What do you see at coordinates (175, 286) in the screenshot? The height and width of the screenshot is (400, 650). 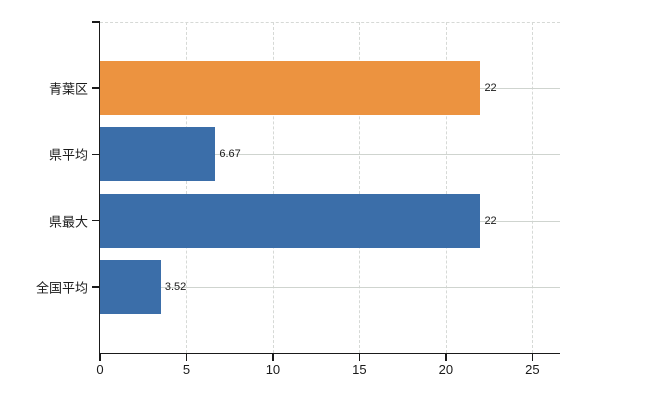 I see `value-label-3: 3.52` at bounding box center [175, 286].